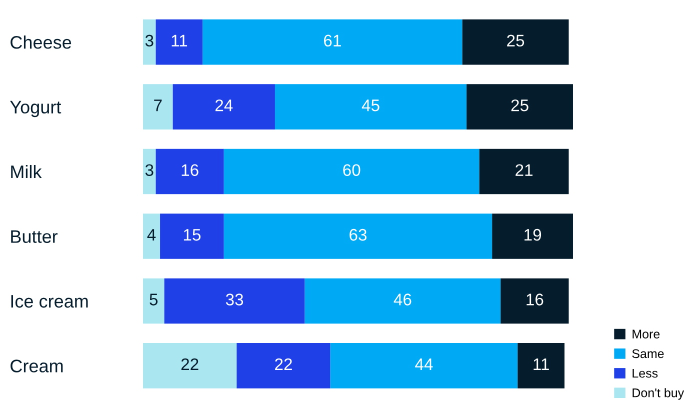  Describe the element at coordinates (658, 394) in the screenshot. I see `legend-label: Don't buy` at that location.